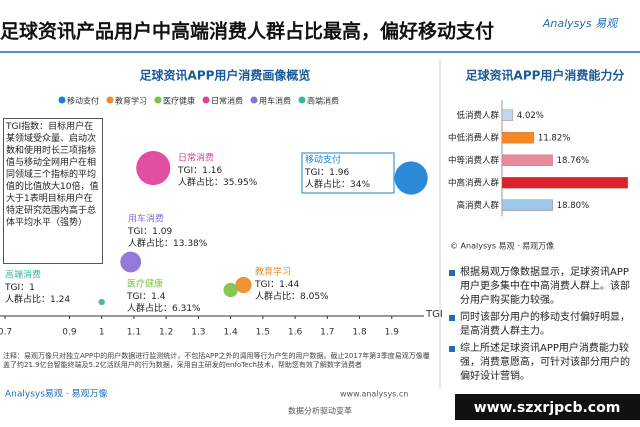 This screenshot has height=427, width=640. Describe the element at coordinates (295, 333) in the screenshot. I see `x-tick-label: 1.6` at that location.